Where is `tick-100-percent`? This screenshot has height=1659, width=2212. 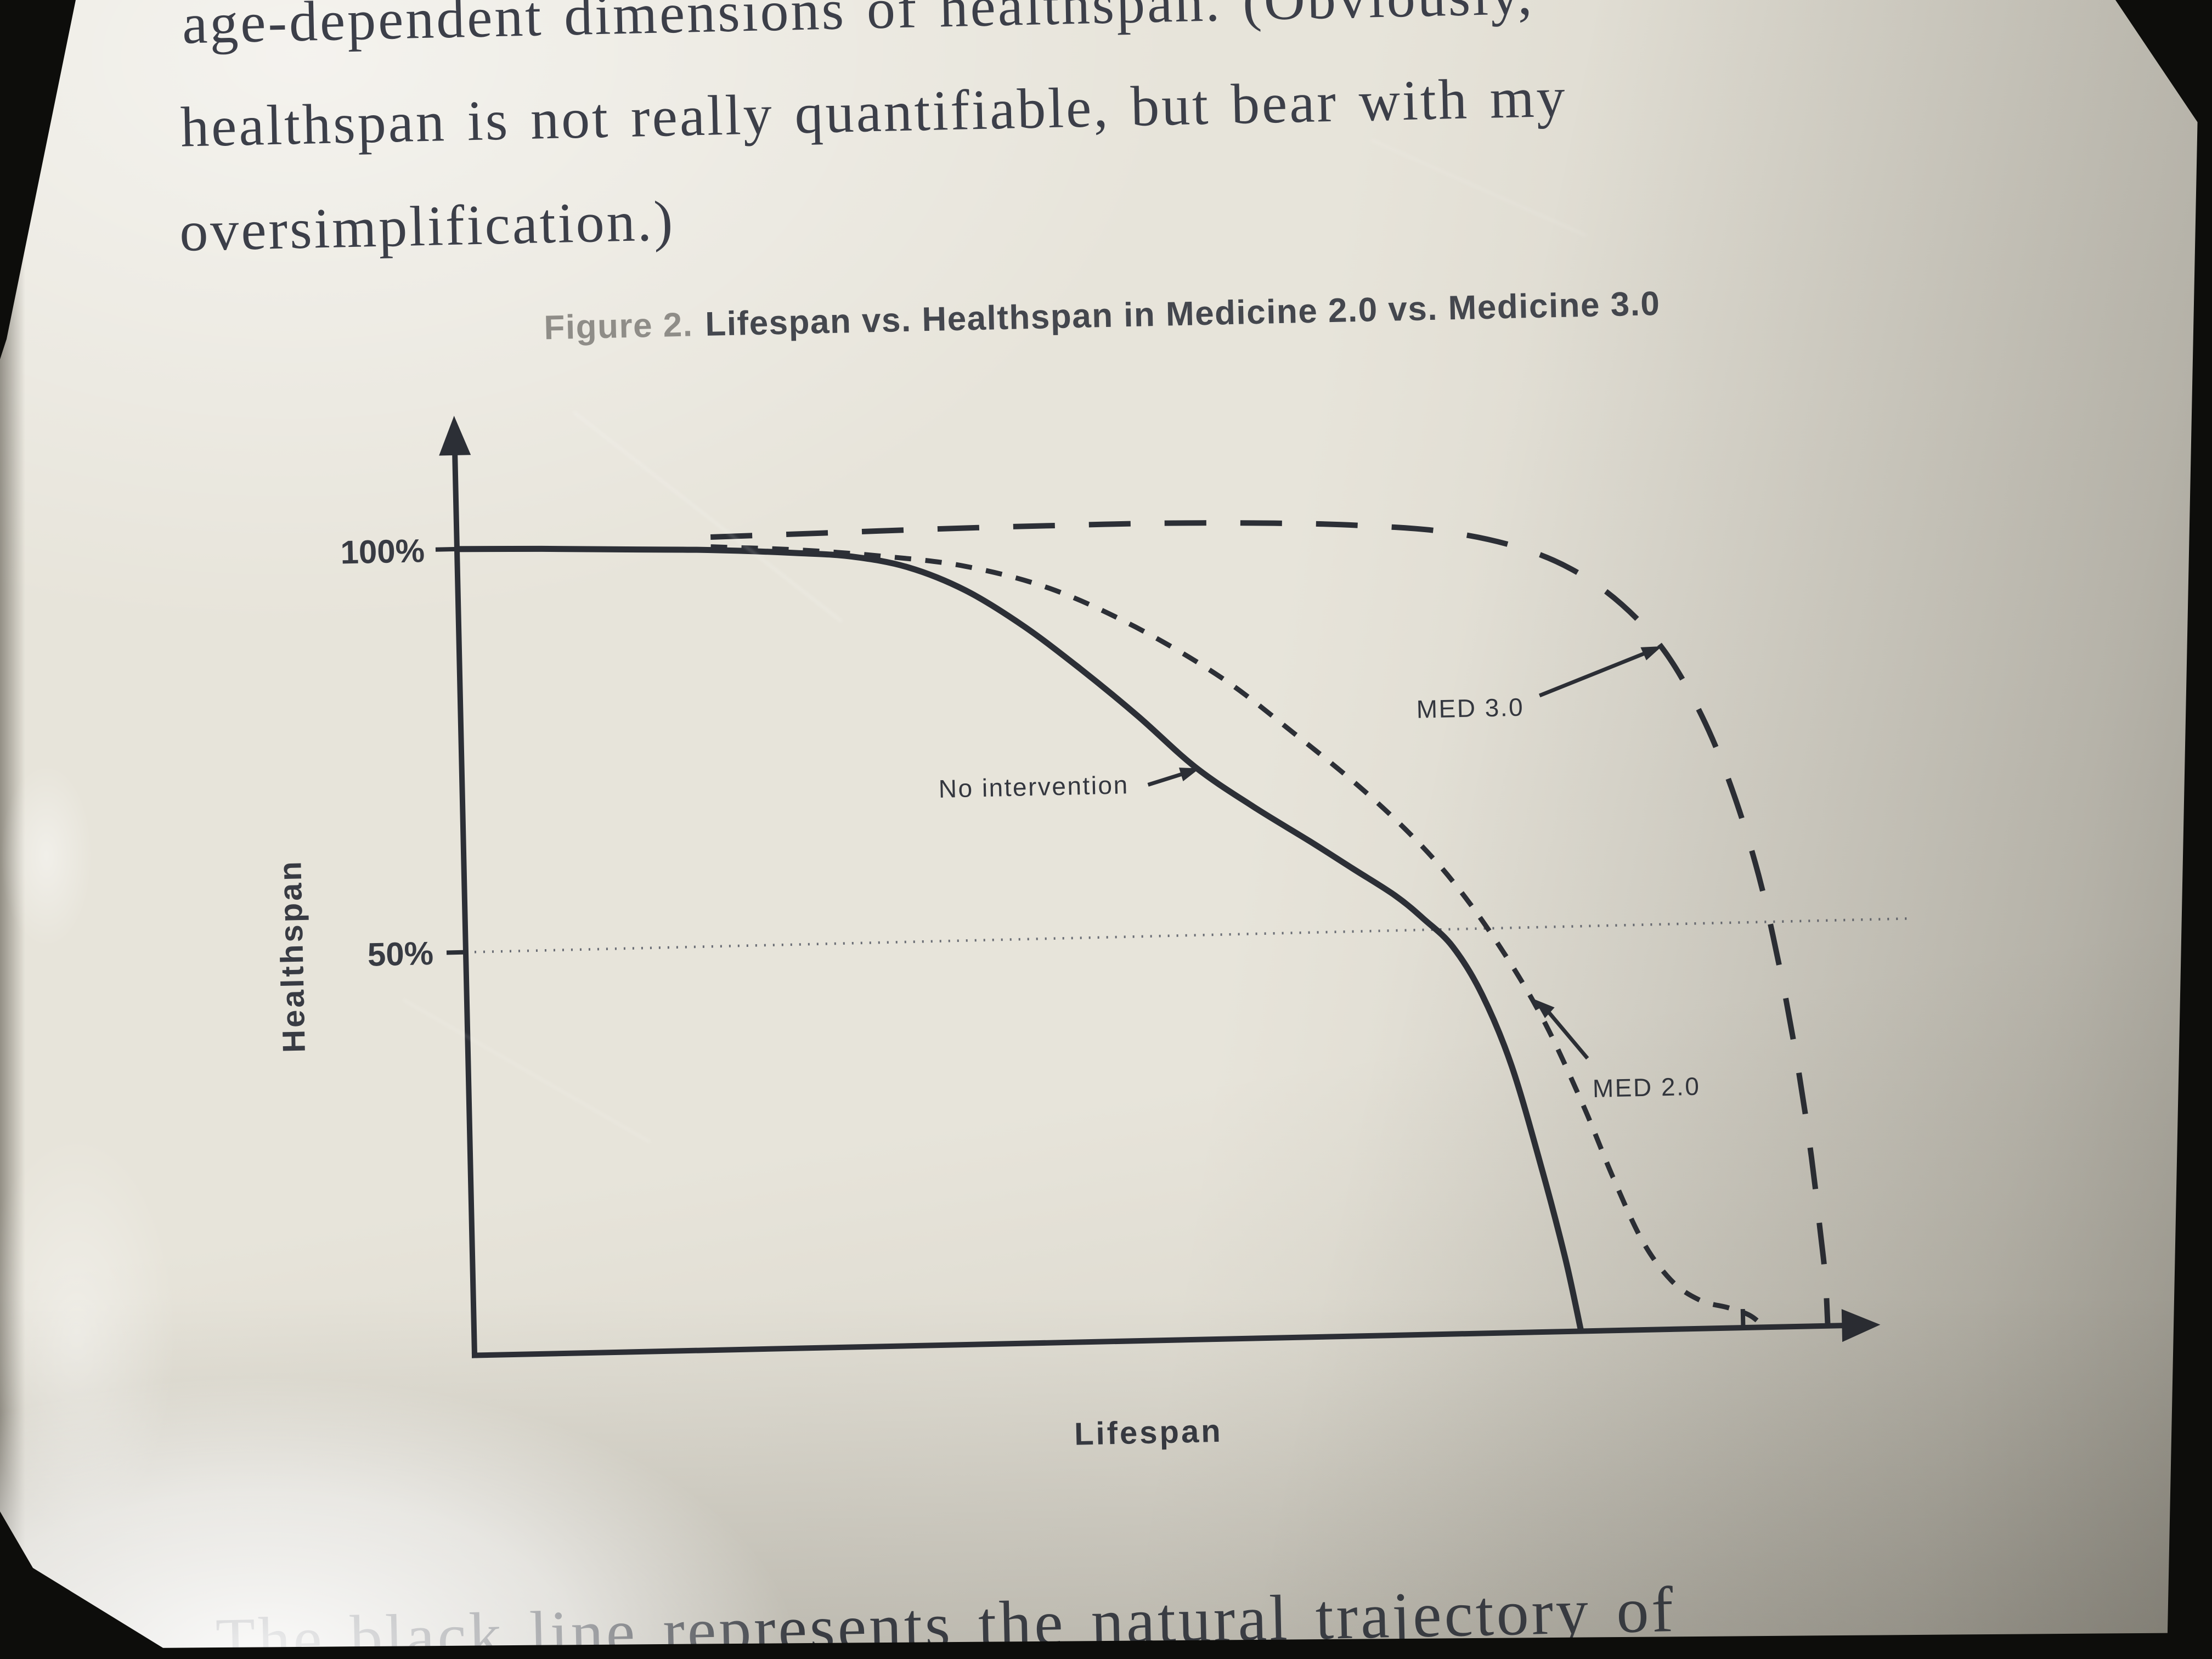 tick-100-percent is located at coordinates (458, 549).